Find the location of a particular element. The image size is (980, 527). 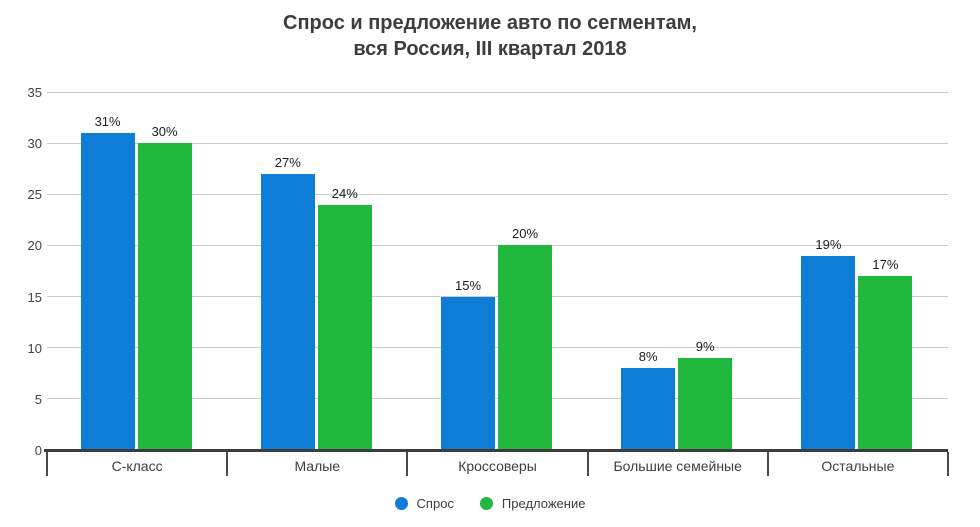

chart-title-line-1: Спрос и предложение авто по сегментам, is located at coordinates (490, 23).